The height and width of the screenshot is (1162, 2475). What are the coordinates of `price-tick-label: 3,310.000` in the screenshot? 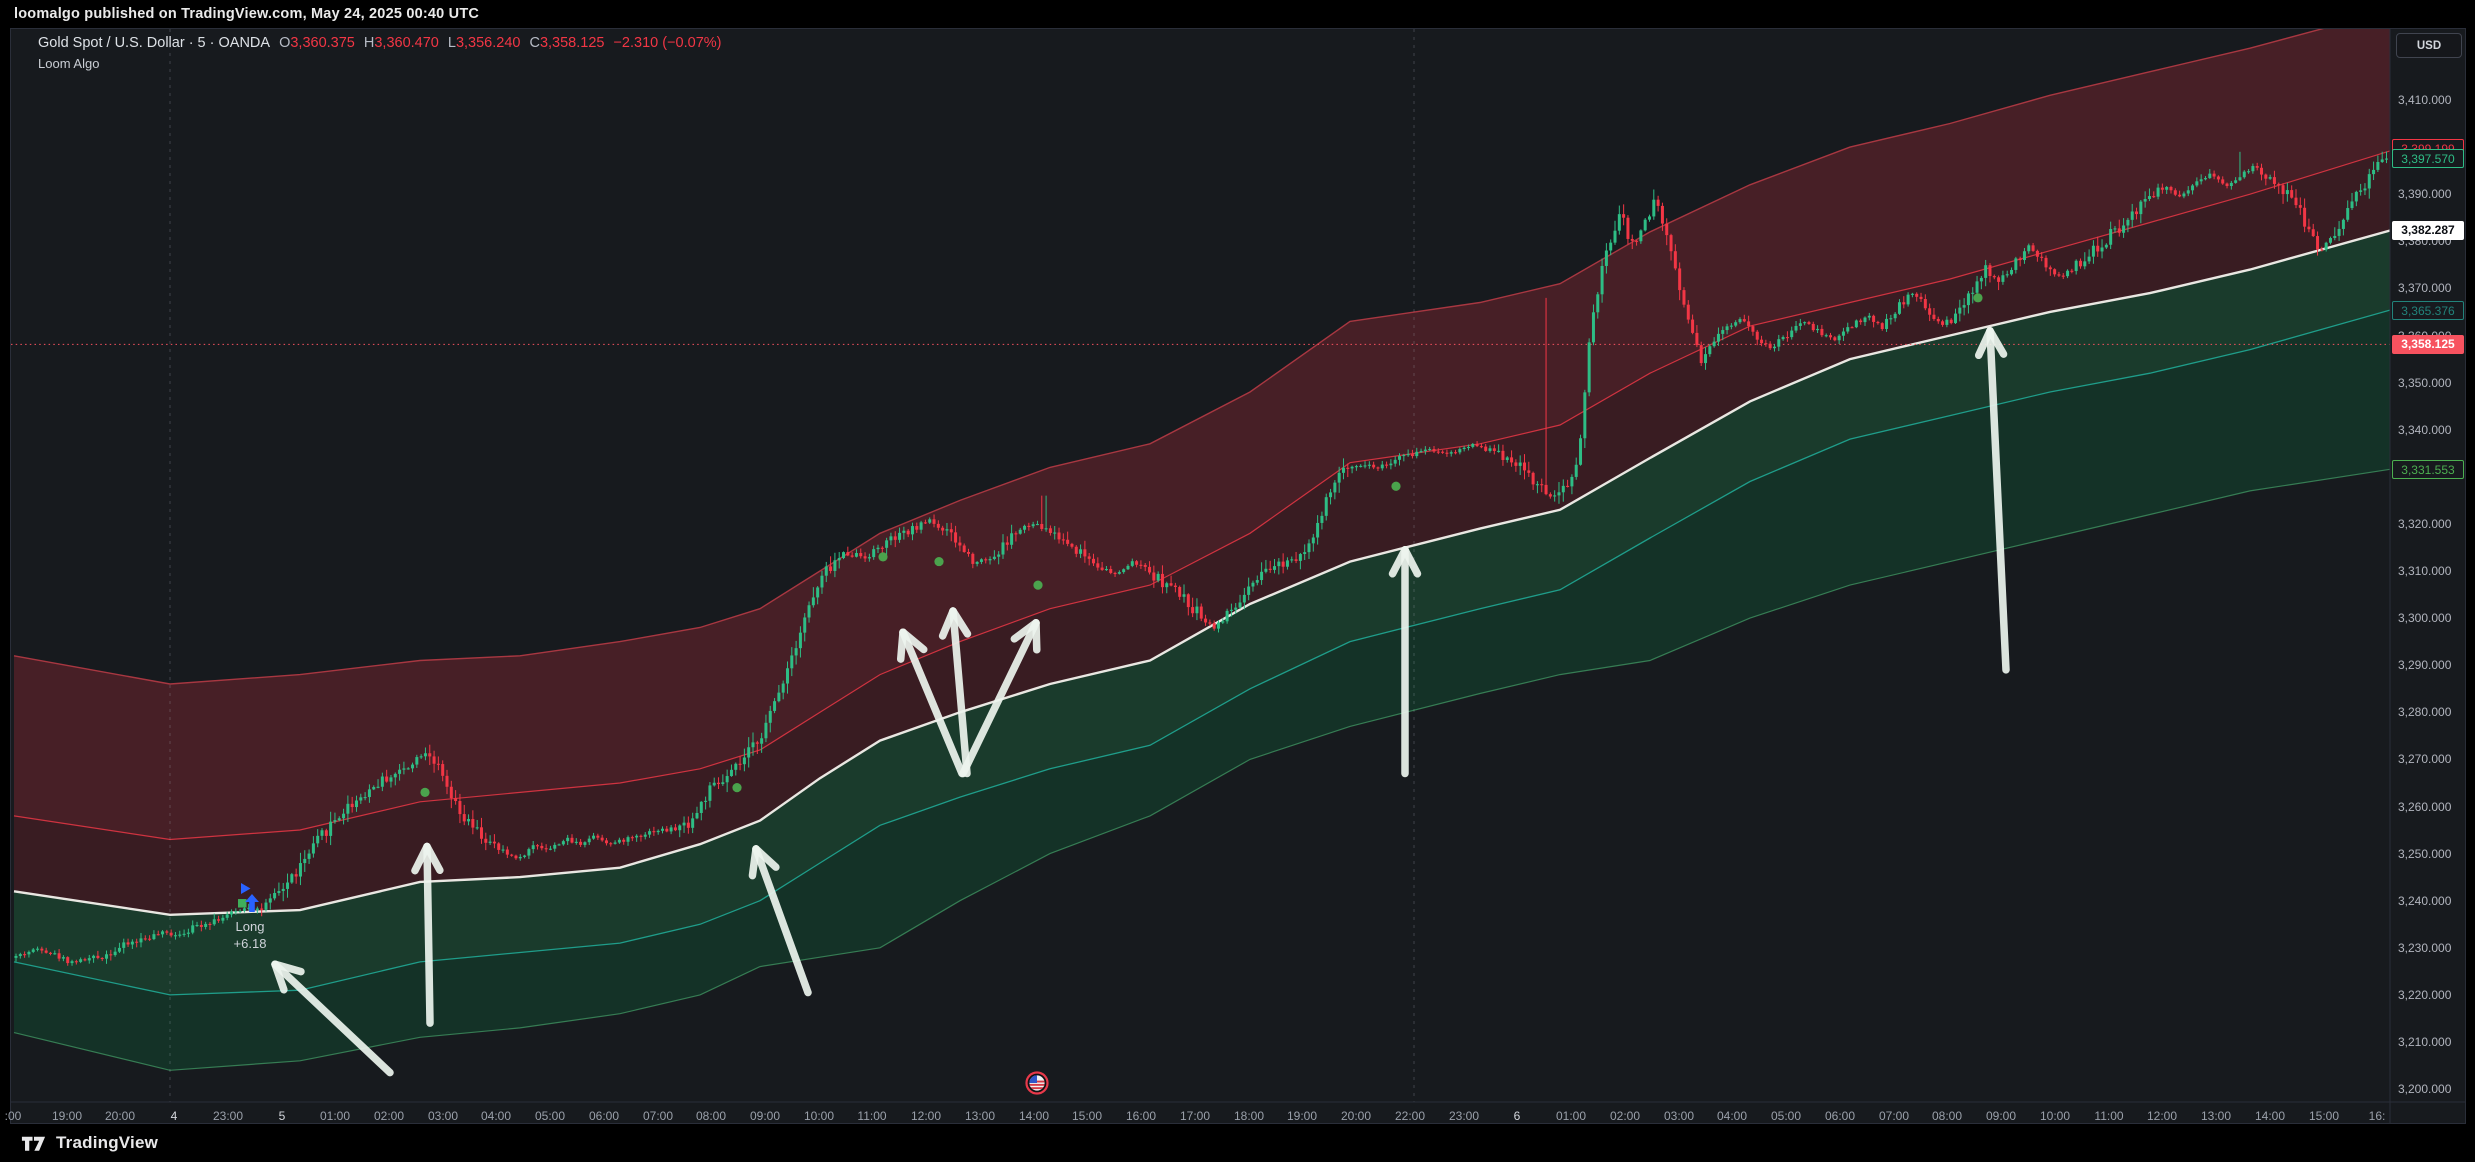 It's located at (2425, 571).